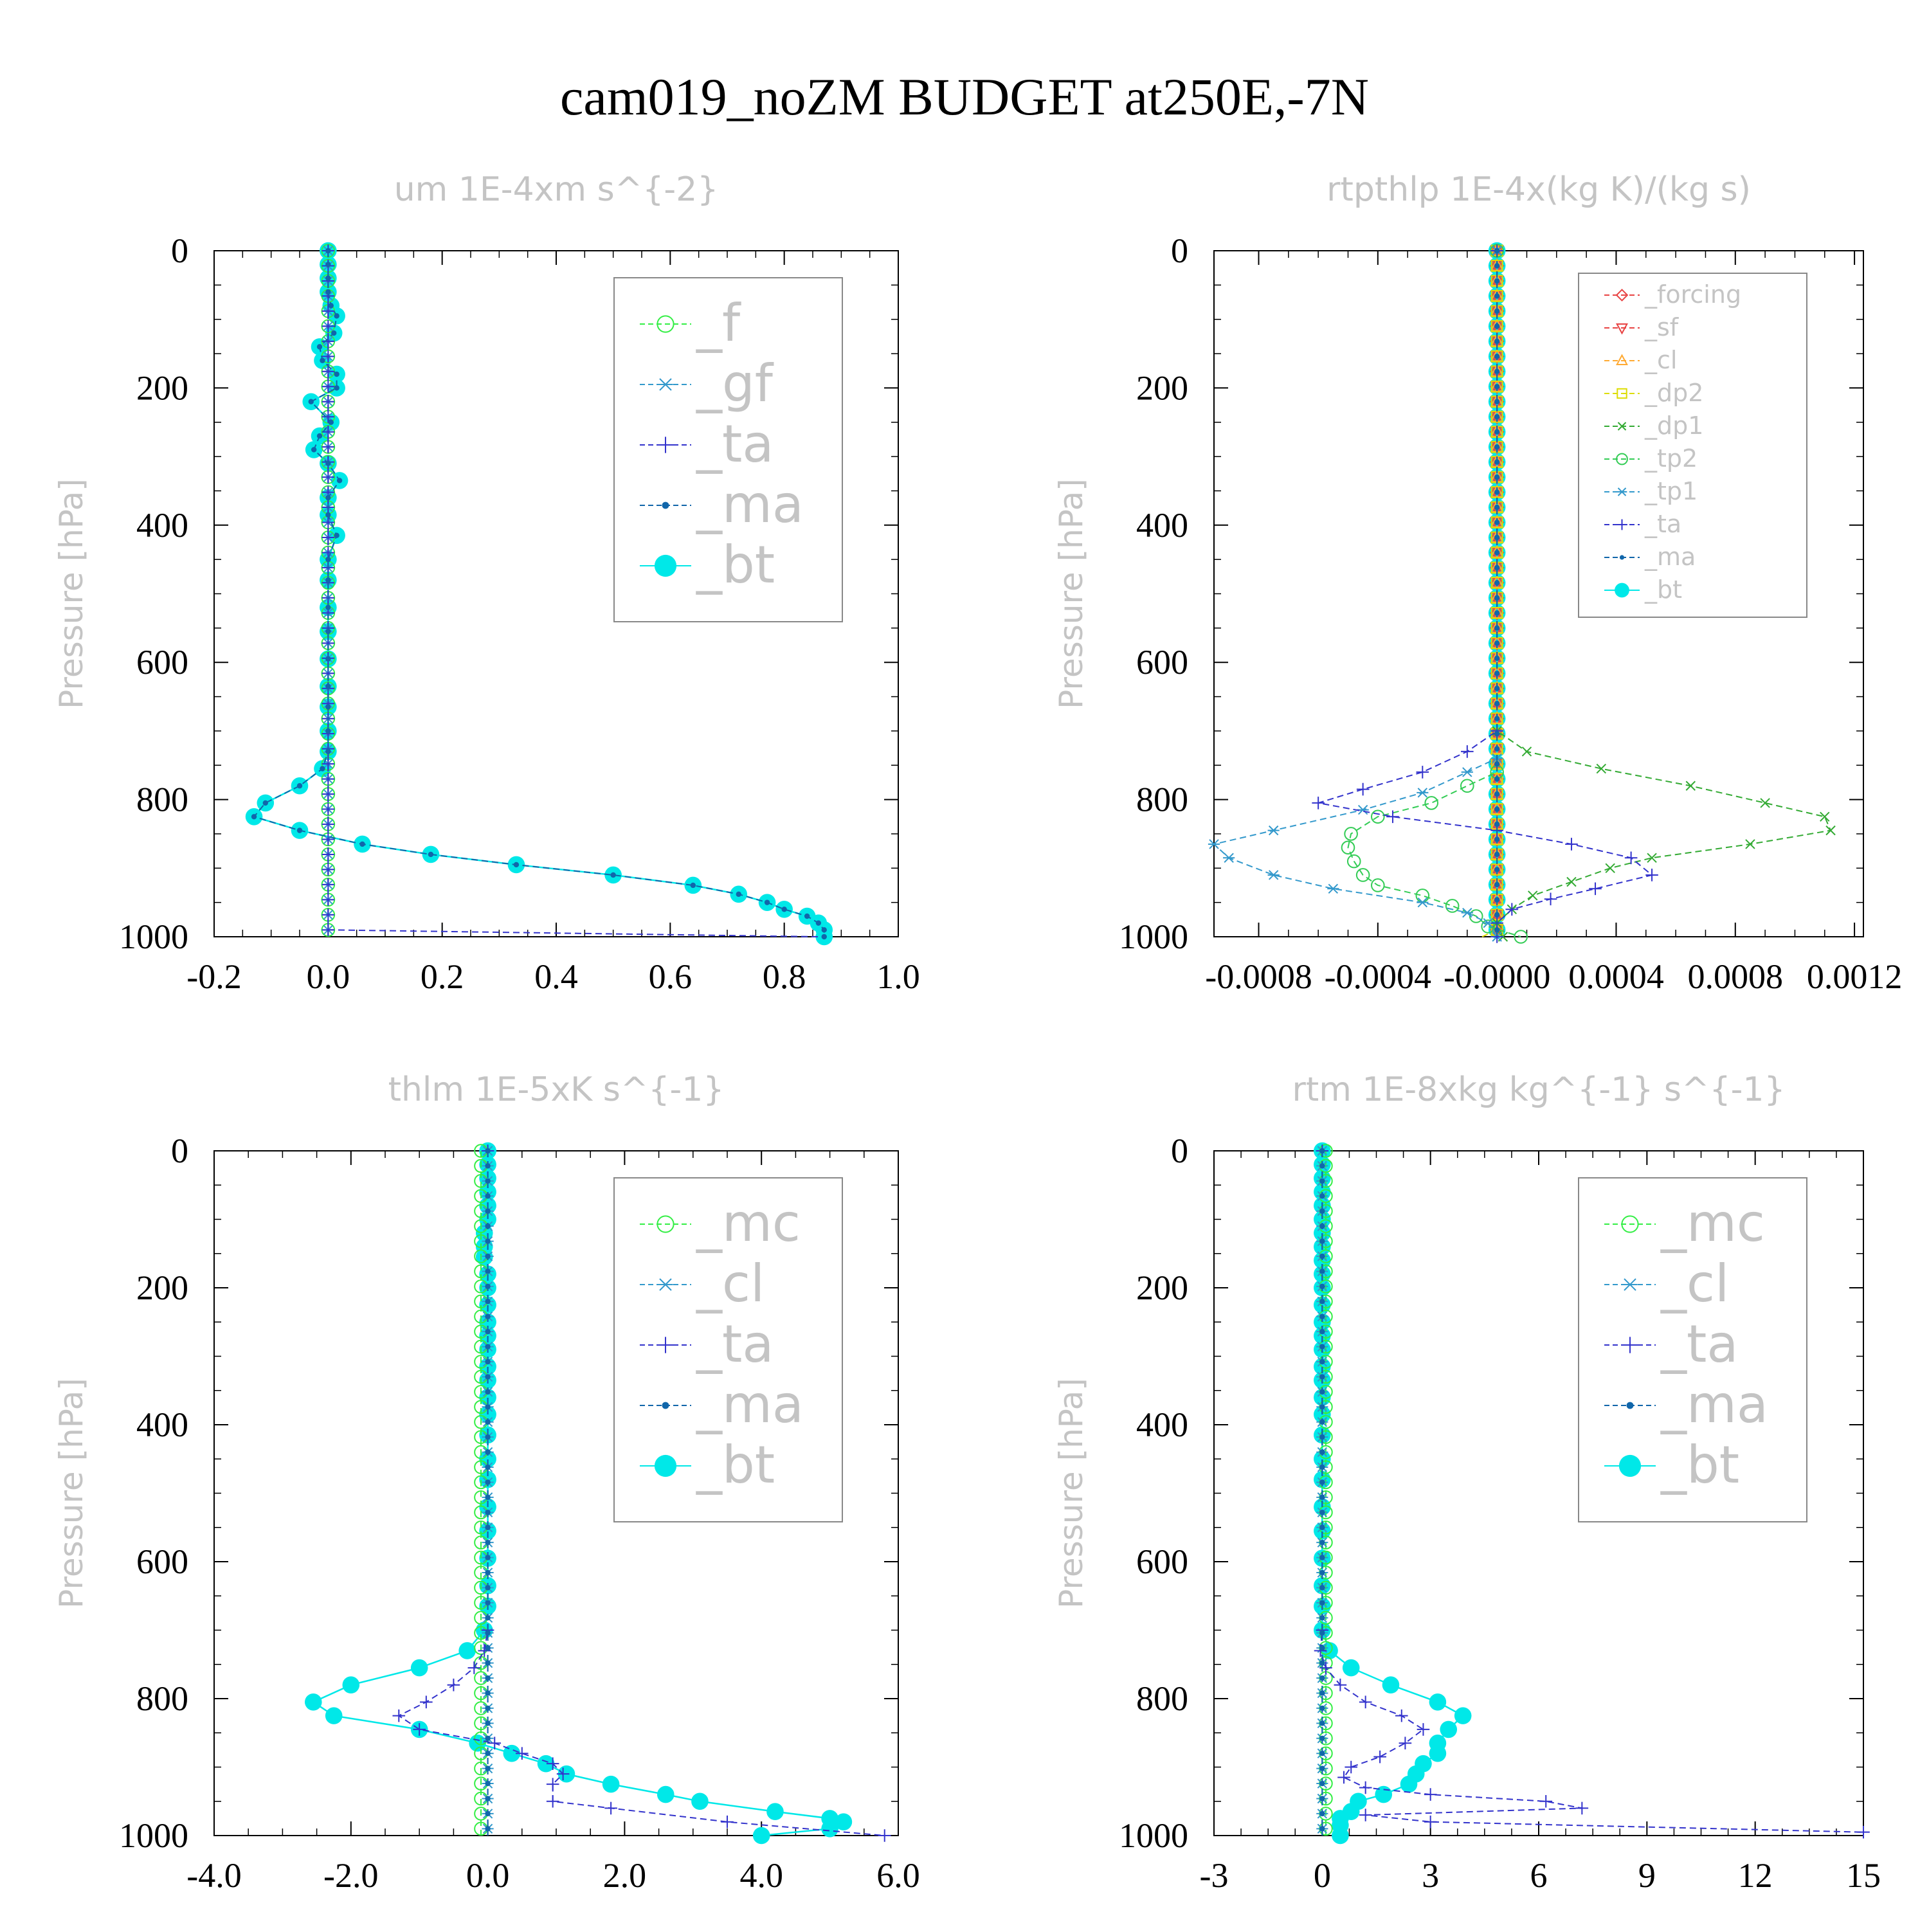  Describe the element at coordinates (162, 800) in the screenshot. I see `y-tick-label: 800` at that location.